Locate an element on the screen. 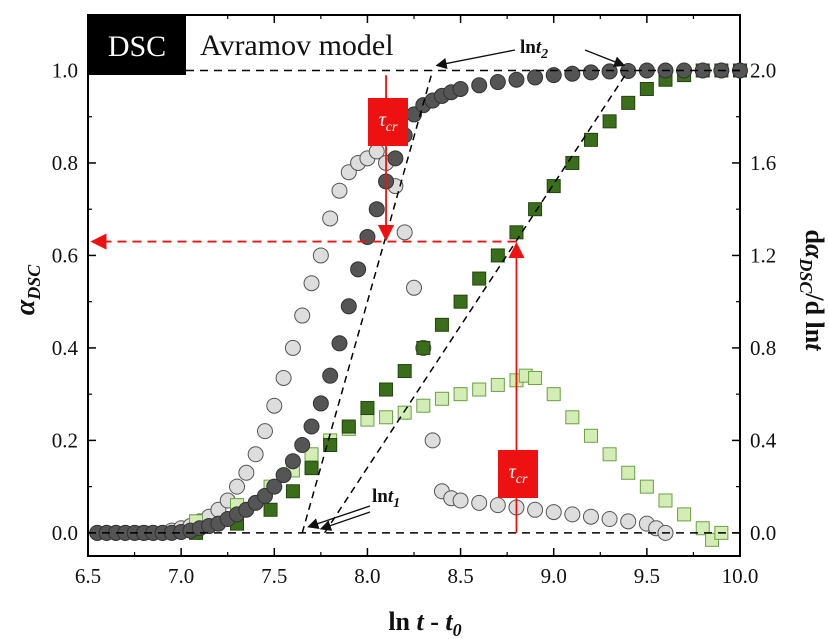 Image resolution: width=829 pixels, height=639 pixels. x-tick-label: 6.5 is located at coordinates (88, 576).